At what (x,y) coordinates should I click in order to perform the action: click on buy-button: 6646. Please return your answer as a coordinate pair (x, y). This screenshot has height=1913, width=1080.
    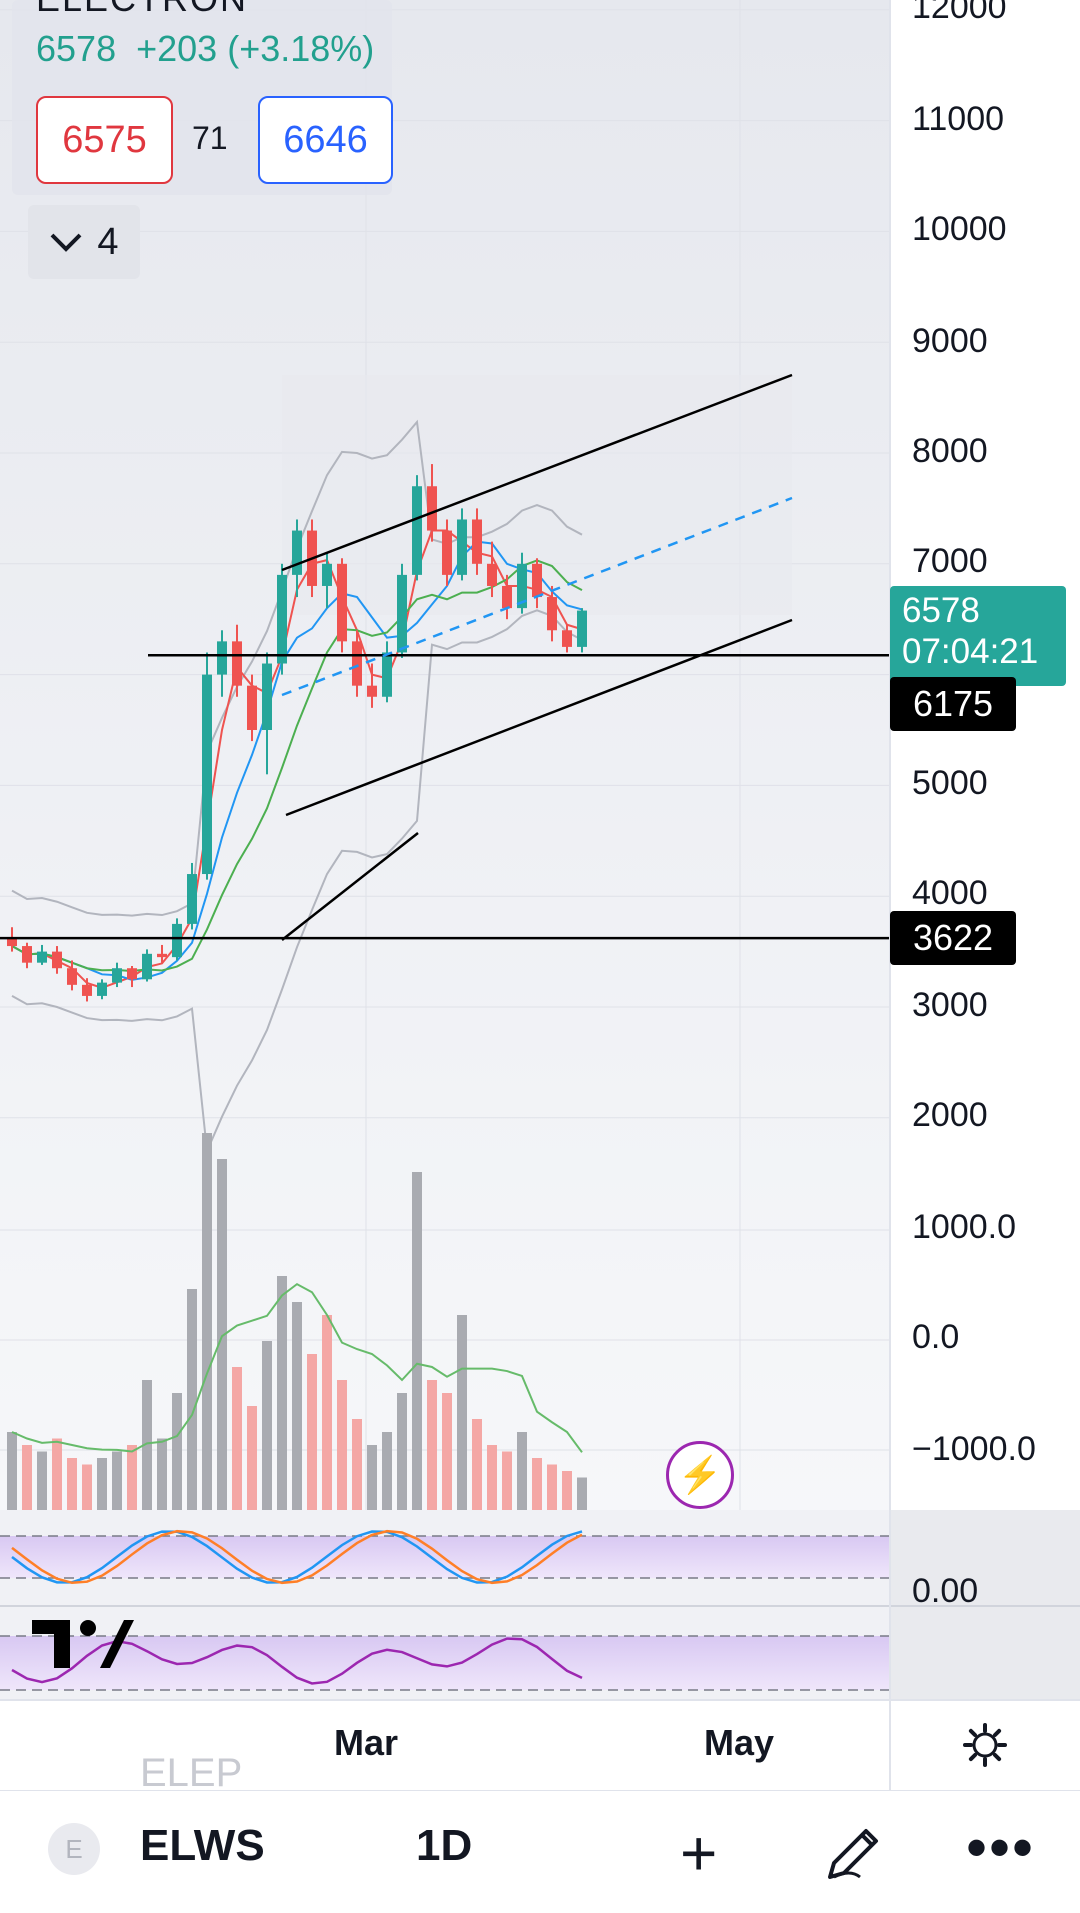
    Looking at the image, I should click on (325, 140).